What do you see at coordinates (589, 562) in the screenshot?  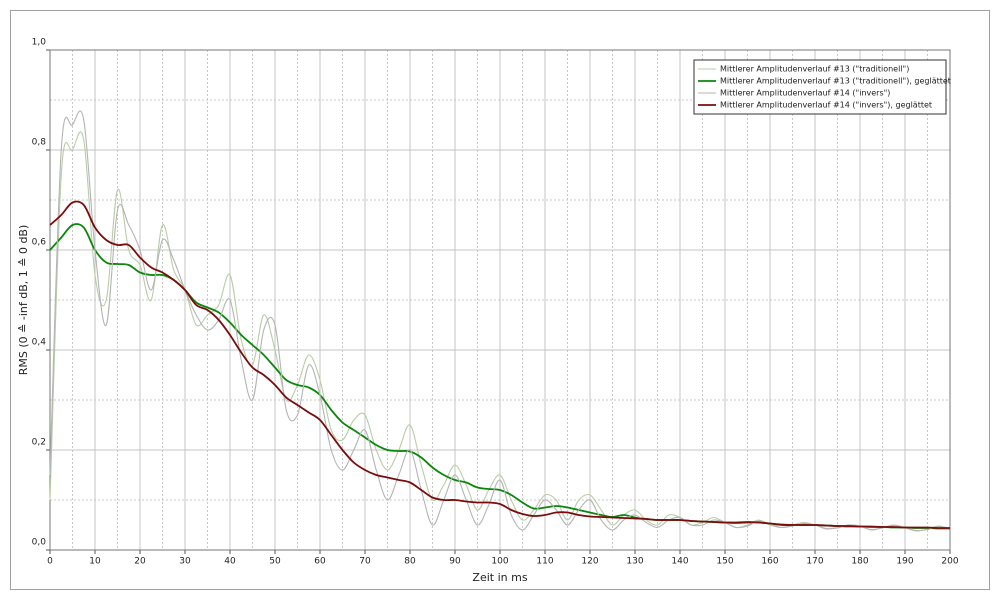 I see `x-tick-label: 120` at bounding box center [589, 562].